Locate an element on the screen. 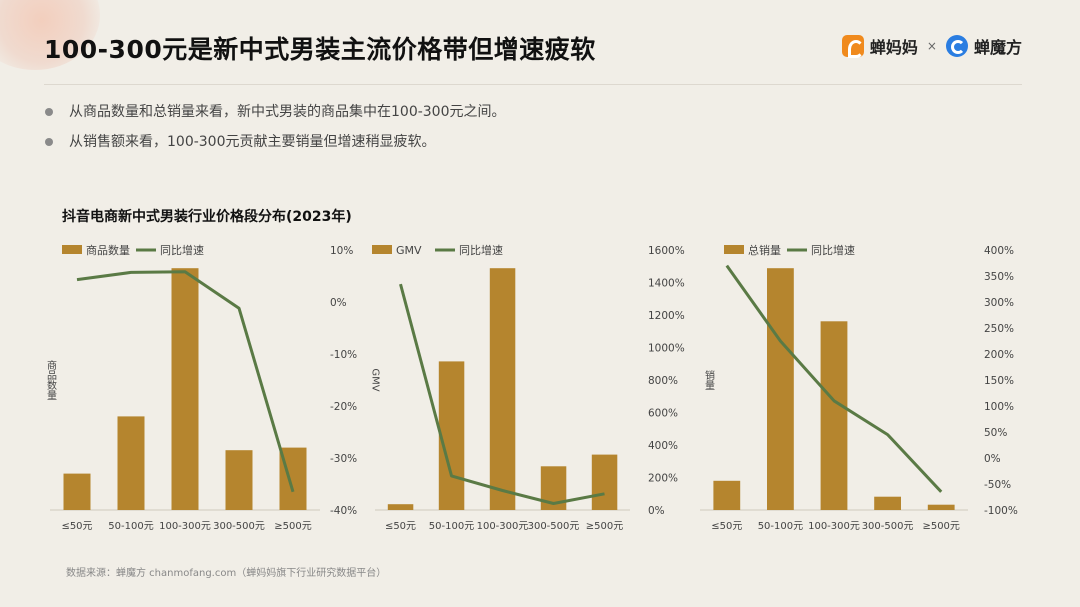  bullet-text: 从商品数量和总销量来看，新中式男装的商品集中在100-300元之间。 is located at coordinates (287, 112).